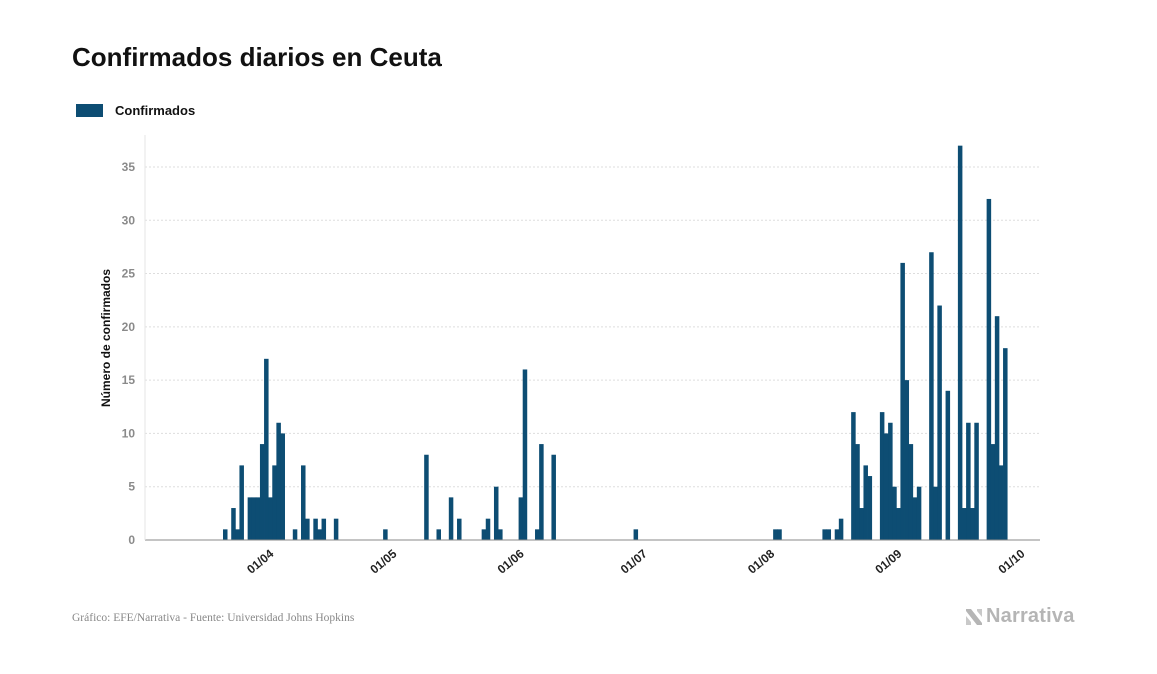 The width and height of the screenshot is (1157, 674). I want to click on legend-label: Confirmados, so click(155, 110).